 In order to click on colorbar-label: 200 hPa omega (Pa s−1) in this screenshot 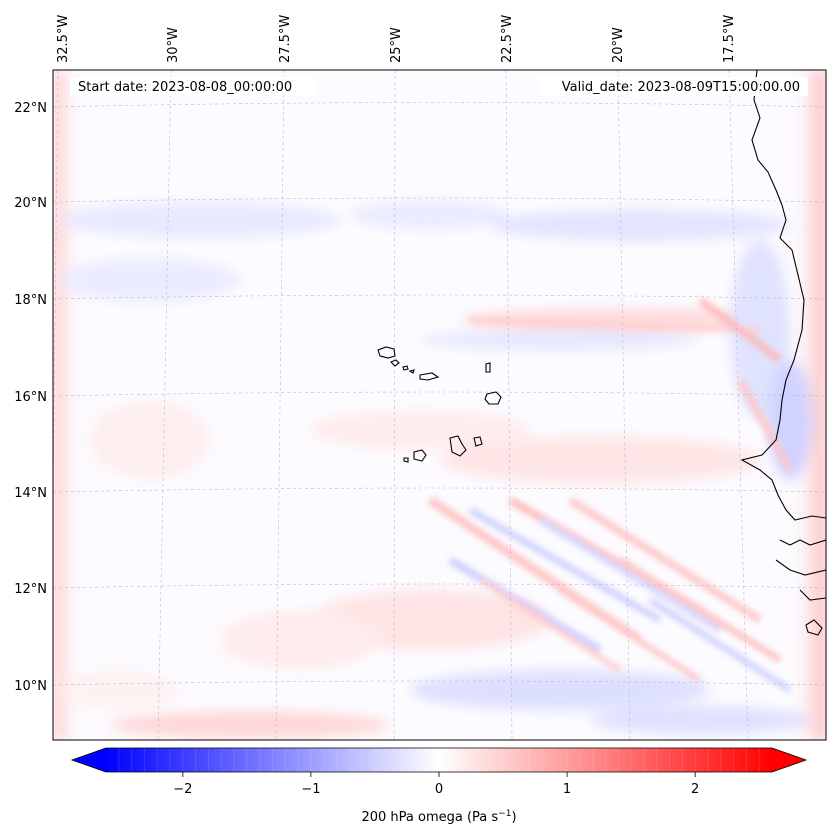, I will do `click(438, 817)`.